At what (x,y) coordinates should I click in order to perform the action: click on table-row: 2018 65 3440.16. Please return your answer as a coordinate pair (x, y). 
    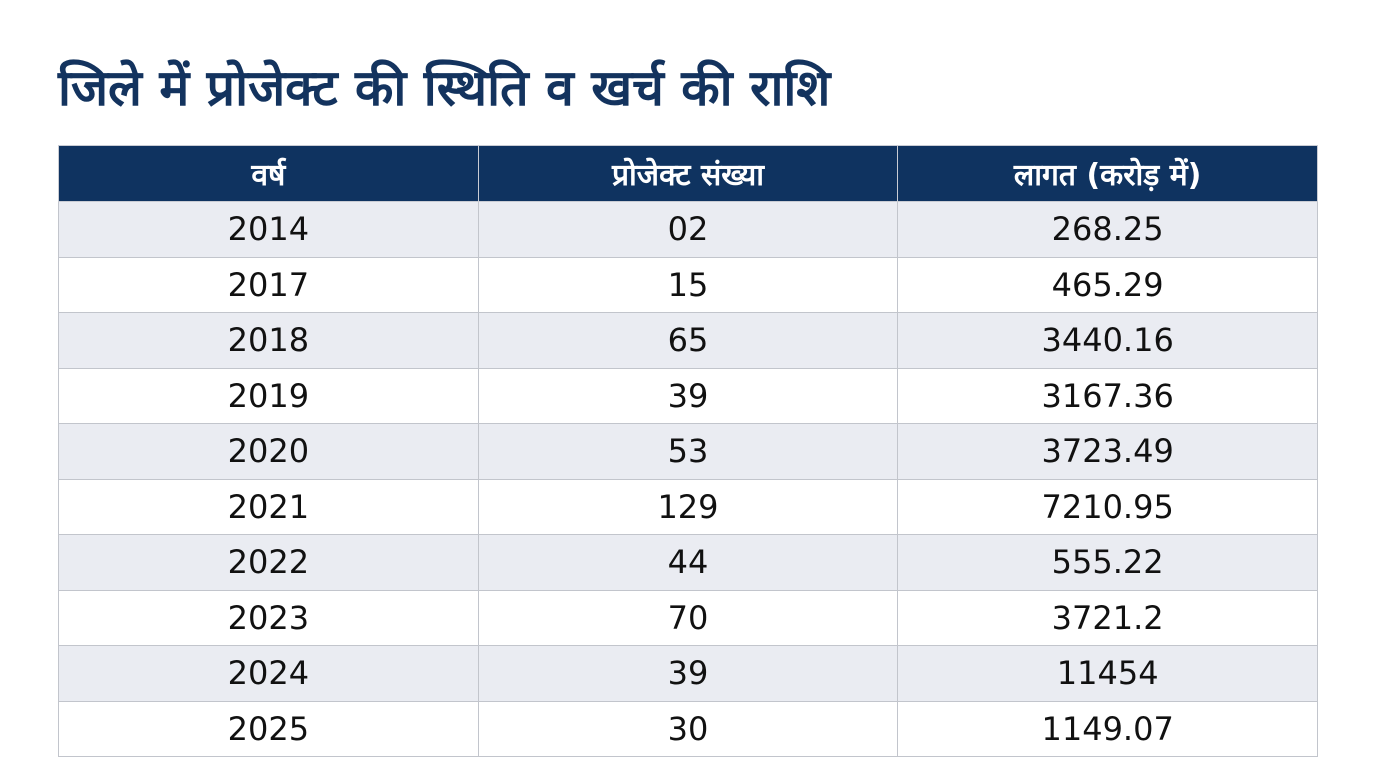
    Looking at the image, I should click on (688, 340).